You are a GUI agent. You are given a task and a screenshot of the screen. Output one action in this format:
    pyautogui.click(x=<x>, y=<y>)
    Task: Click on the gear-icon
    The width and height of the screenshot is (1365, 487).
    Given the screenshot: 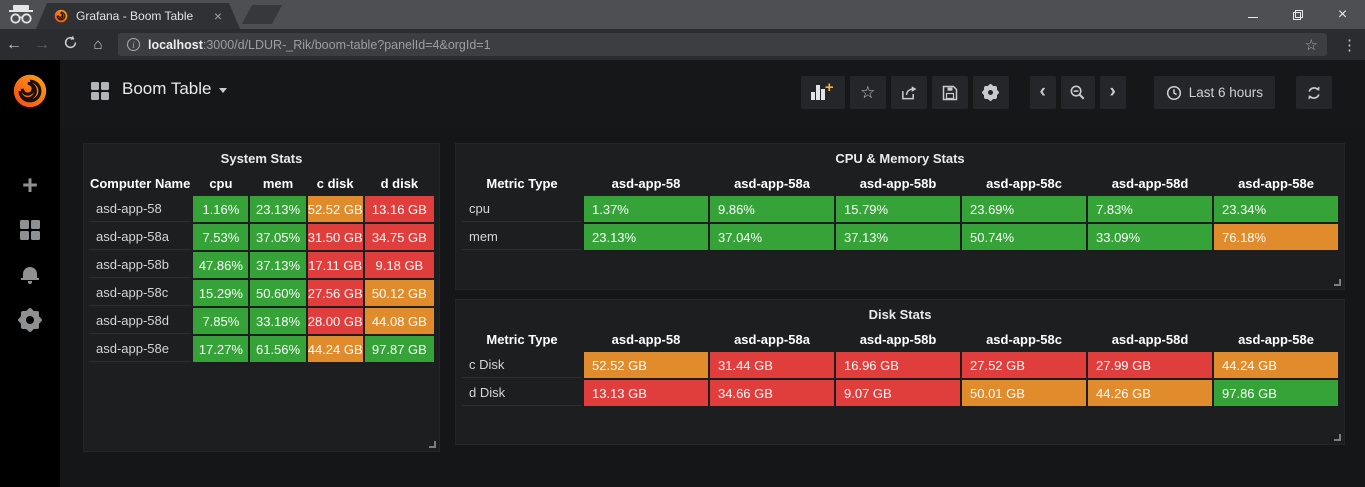 What is the action you would take?
    pyautogui.click(x=30, y=320)
    